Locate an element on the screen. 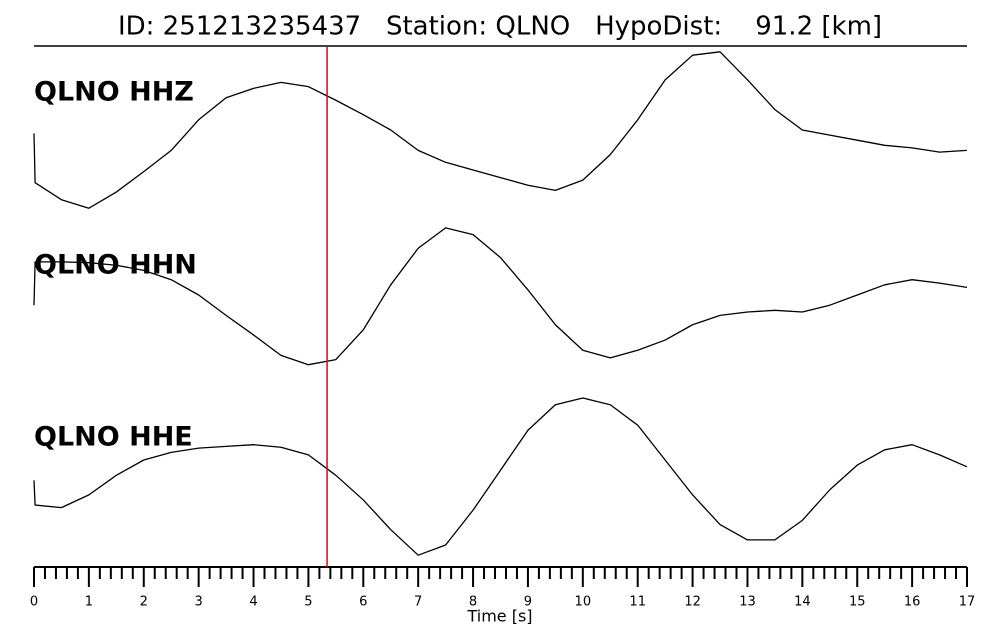 The height and width of the screenshot is (640, 1000). x-tick-label: 5 is located at coordinates (308, 602).